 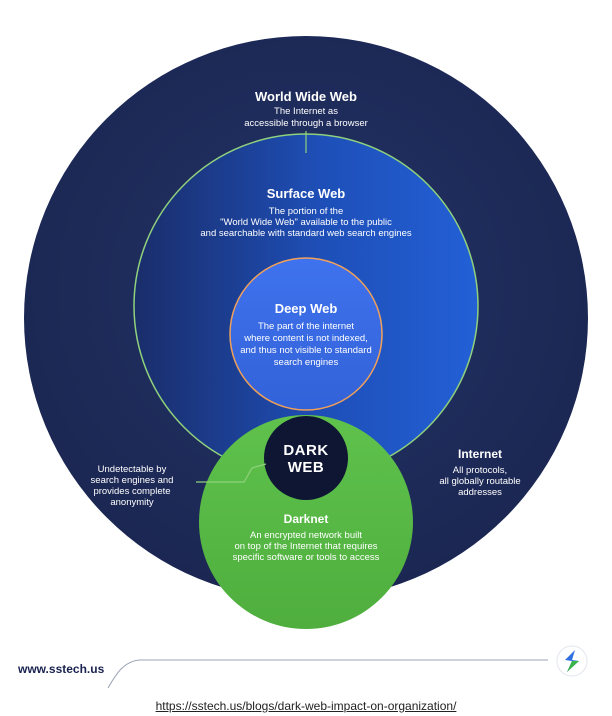 What do you see at coordinates (306, 123) in the screenshot?
I see `www-desc-2: accessible through a browser` at bounding box center [306, 123].